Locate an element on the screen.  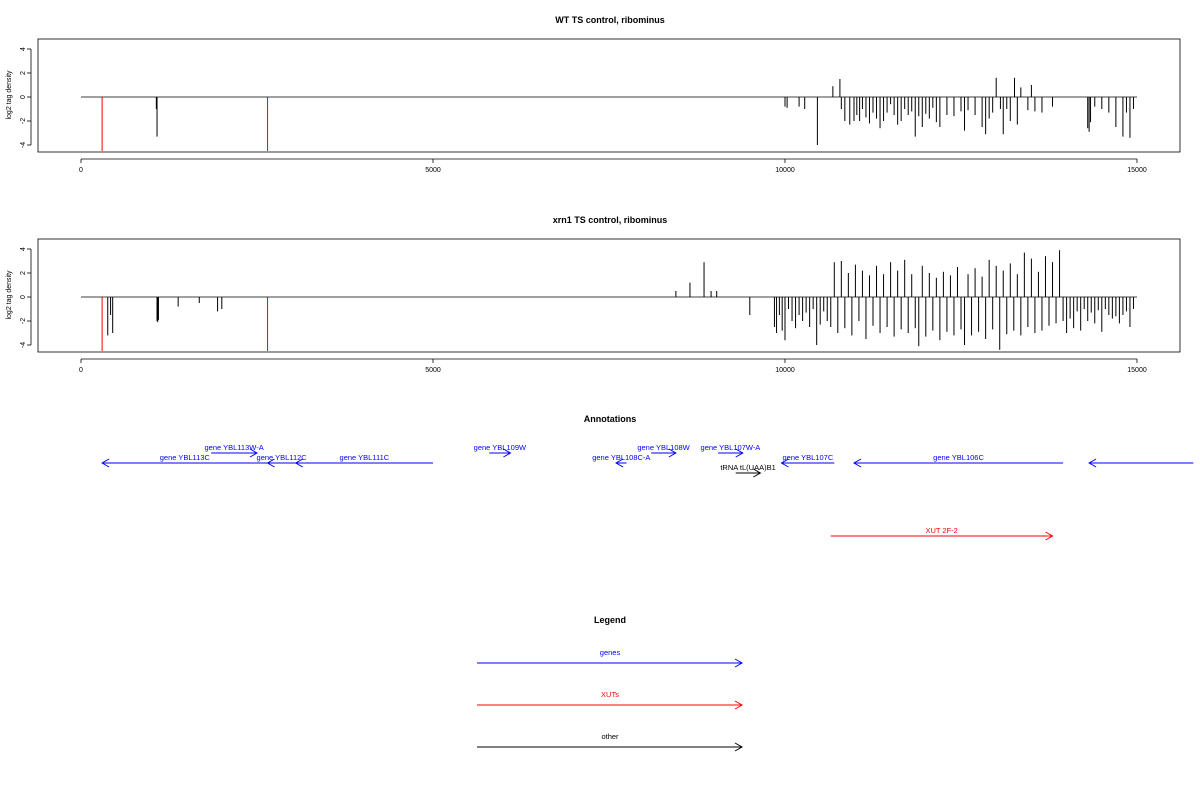
wt-y-tick-label: -4 is located at coordinates (23, 145).